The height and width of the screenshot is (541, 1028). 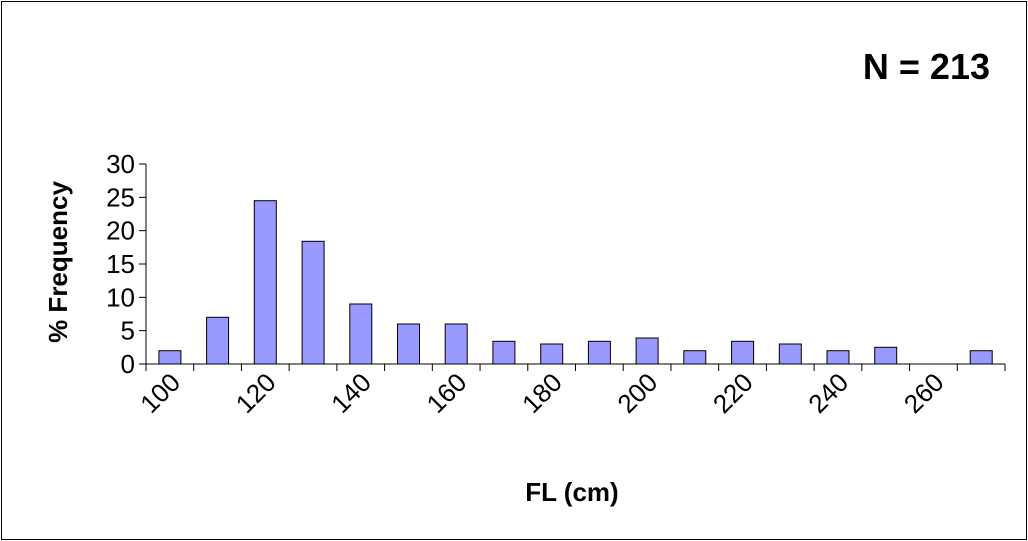 What do you see at coordinates (351, 393) in the screenshot?
I see `x-tick-label-2: 140` at bounding box center [351, 393].